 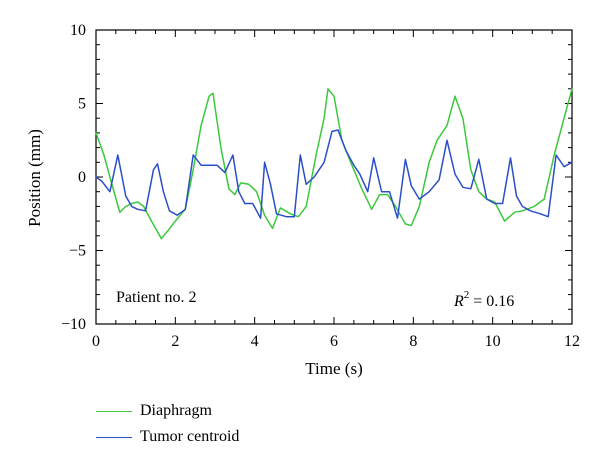 I want to click on y-tick-label: 0, so click(x=82, y=177).